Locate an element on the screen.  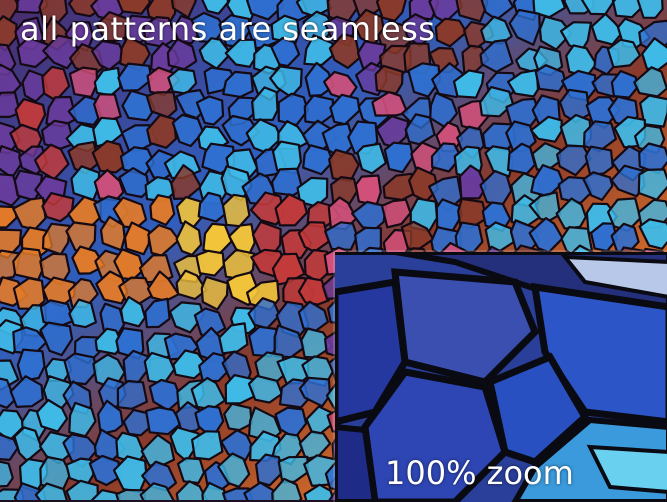
title-caption: all patterns are seamless is located at coordinates (228, 29).